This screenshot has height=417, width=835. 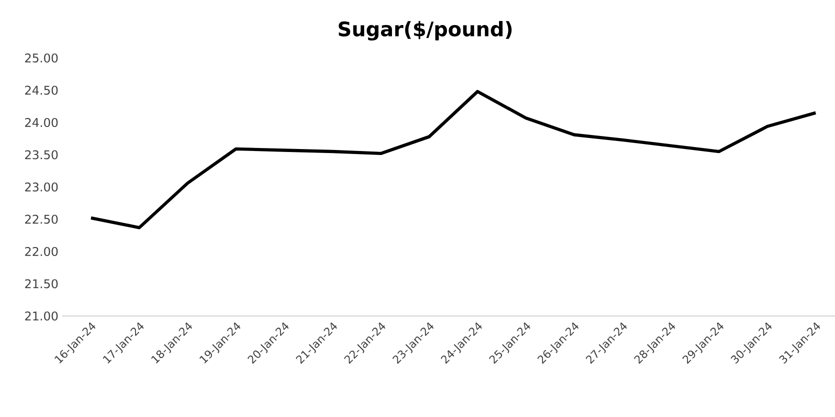 What do you see at coordinates (41, 219) in the screenshot?
I see `y-tick-label: 22.50` at bounding box center [41, 219].